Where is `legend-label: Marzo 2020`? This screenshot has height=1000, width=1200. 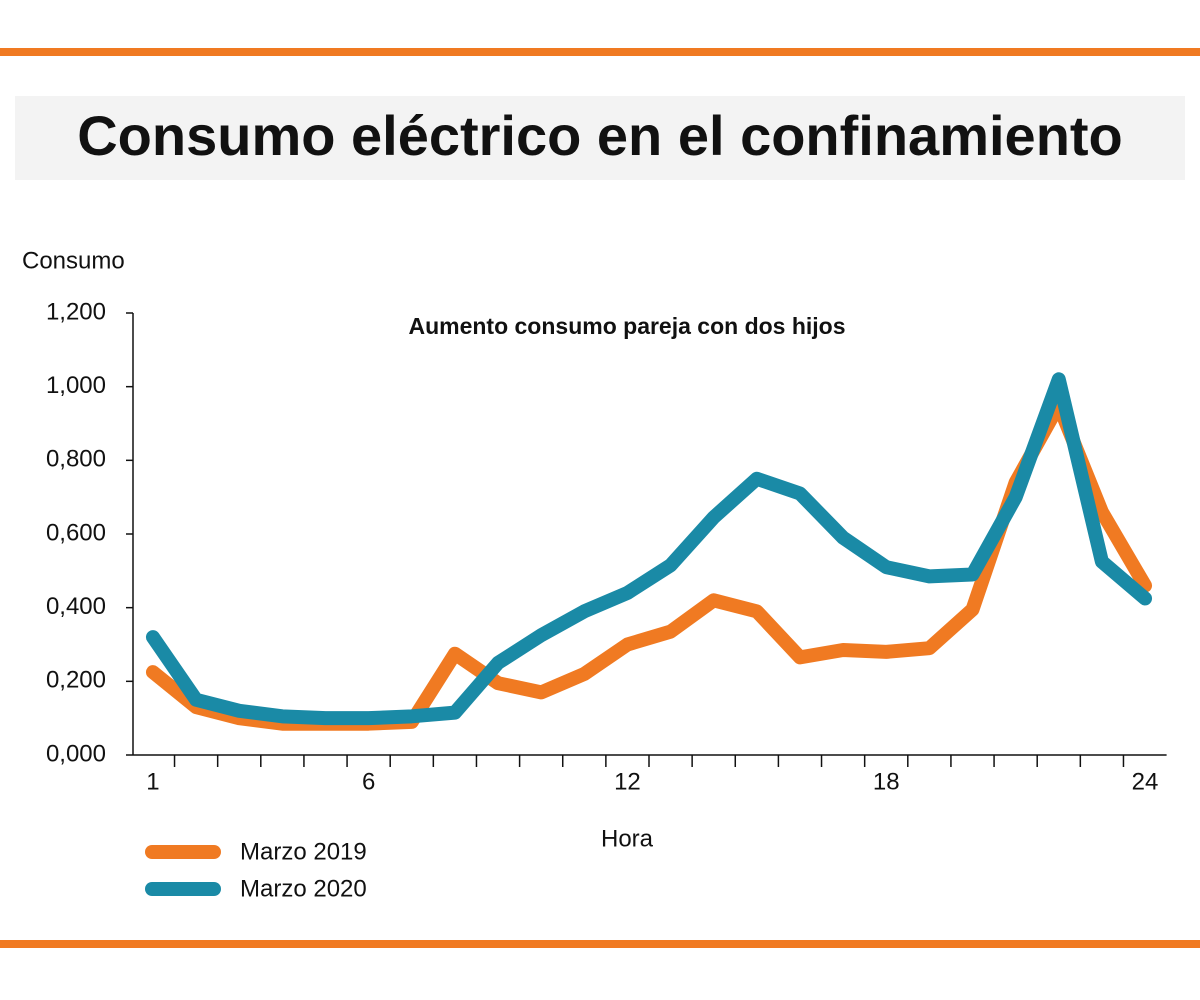 legend-label: Marzo 2020 is located at coordinates (303, 888).